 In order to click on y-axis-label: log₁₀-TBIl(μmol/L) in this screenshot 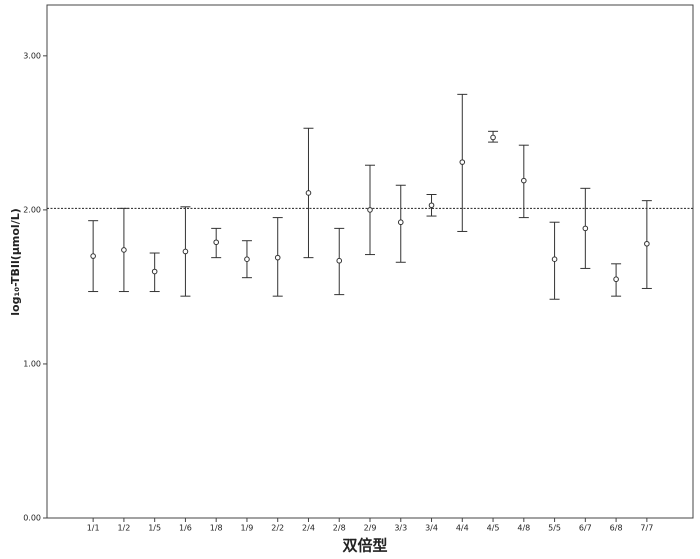, I will do `click(15, 262)`.